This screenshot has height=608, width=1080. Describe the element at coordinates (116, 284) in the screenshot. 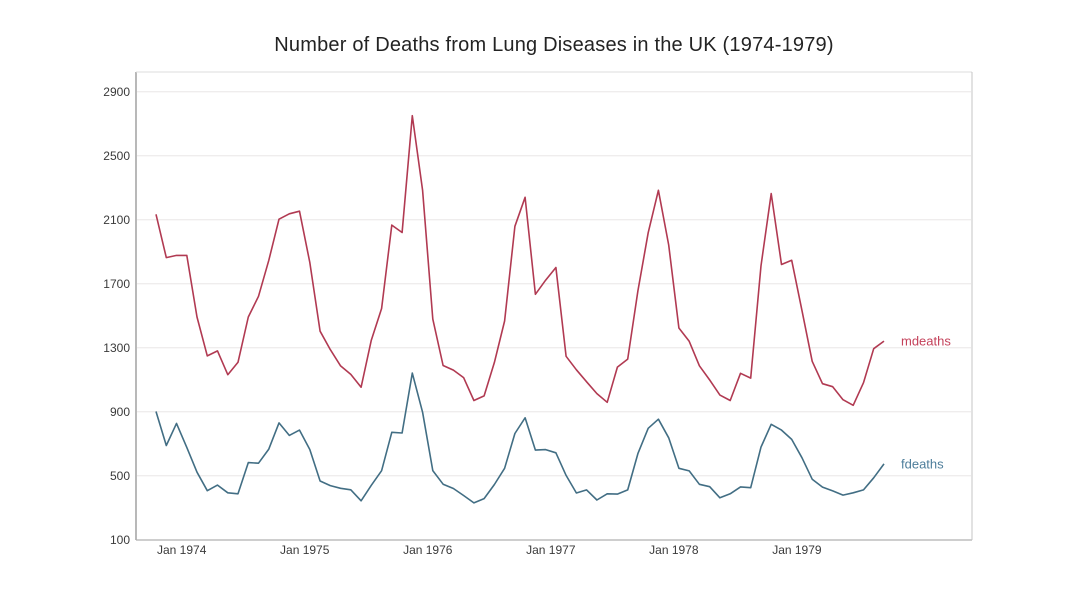

I see `y-tick-label: 1700` at that location.